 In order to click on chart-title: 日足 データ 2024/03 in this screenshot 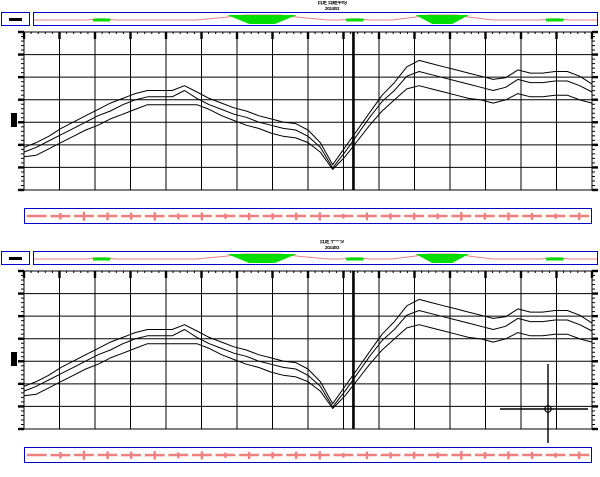, I will do `click(332, 245)`.